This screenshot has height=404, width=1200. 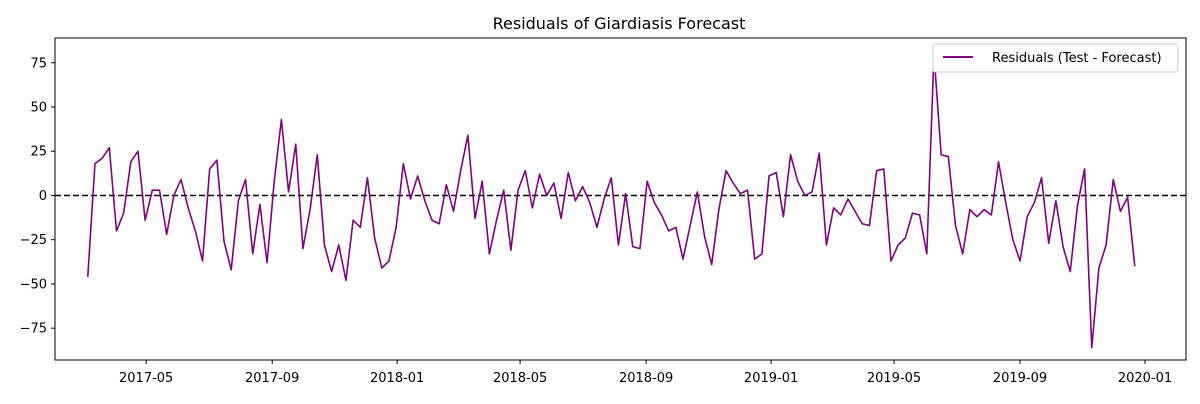 I want to click on x-tick-label: 2018-01, so click(x=397, y=378).